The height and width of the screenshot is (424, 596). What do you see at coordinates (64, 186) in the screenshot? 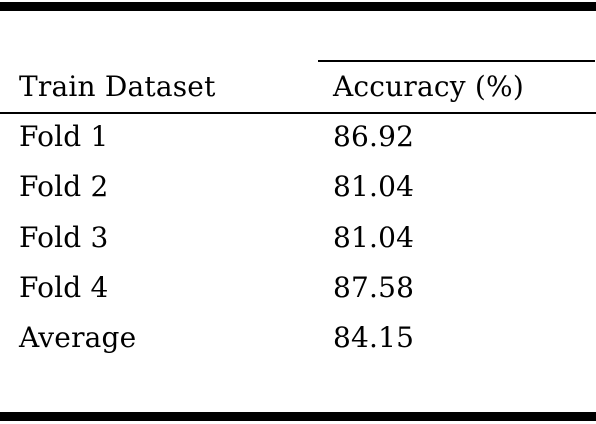
I see `row-2-label: Fold 2` at bounding box center [64, 186].